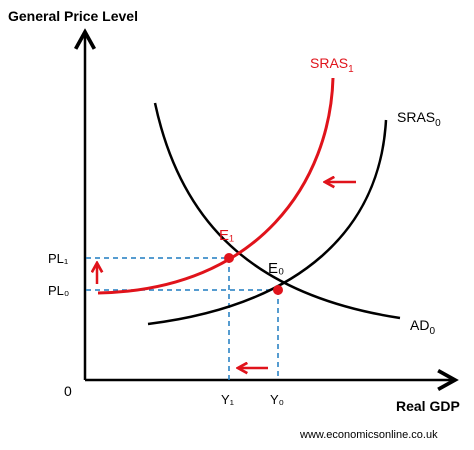  Describe the element at coordinates (229, 258) in the screenshot. I see `e1-point` at that location.